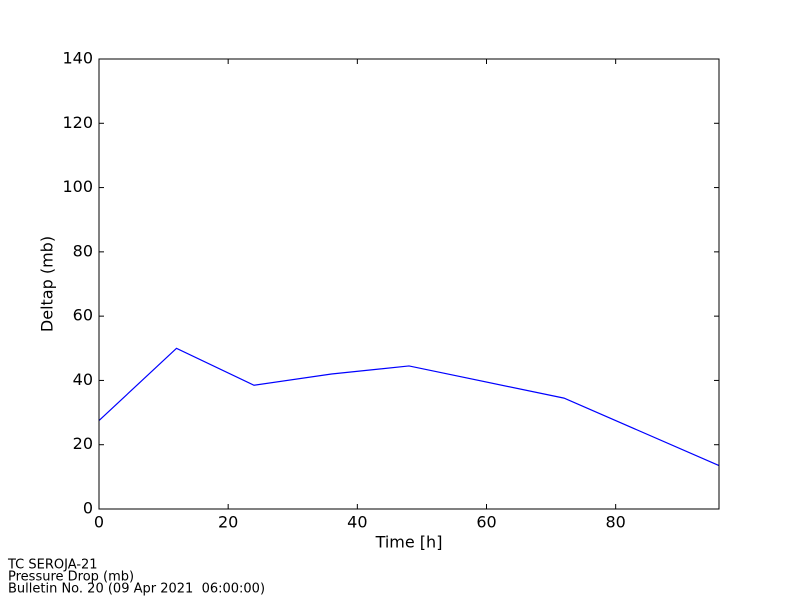  Describe the element at coordinates (83, 379) in the screenshot. I see `y-tick-label: 40` at that location.